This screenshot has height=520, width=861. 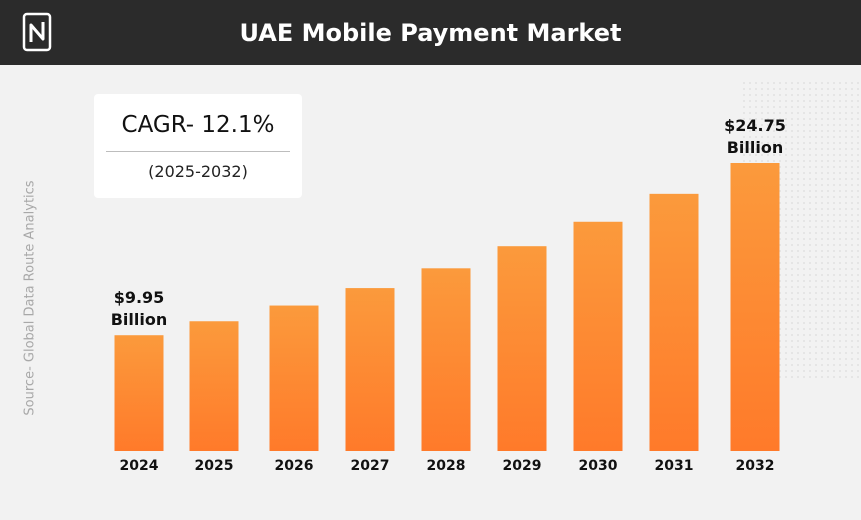 I want to click on x-tick-label: 2028, so click(x=446, y=466).